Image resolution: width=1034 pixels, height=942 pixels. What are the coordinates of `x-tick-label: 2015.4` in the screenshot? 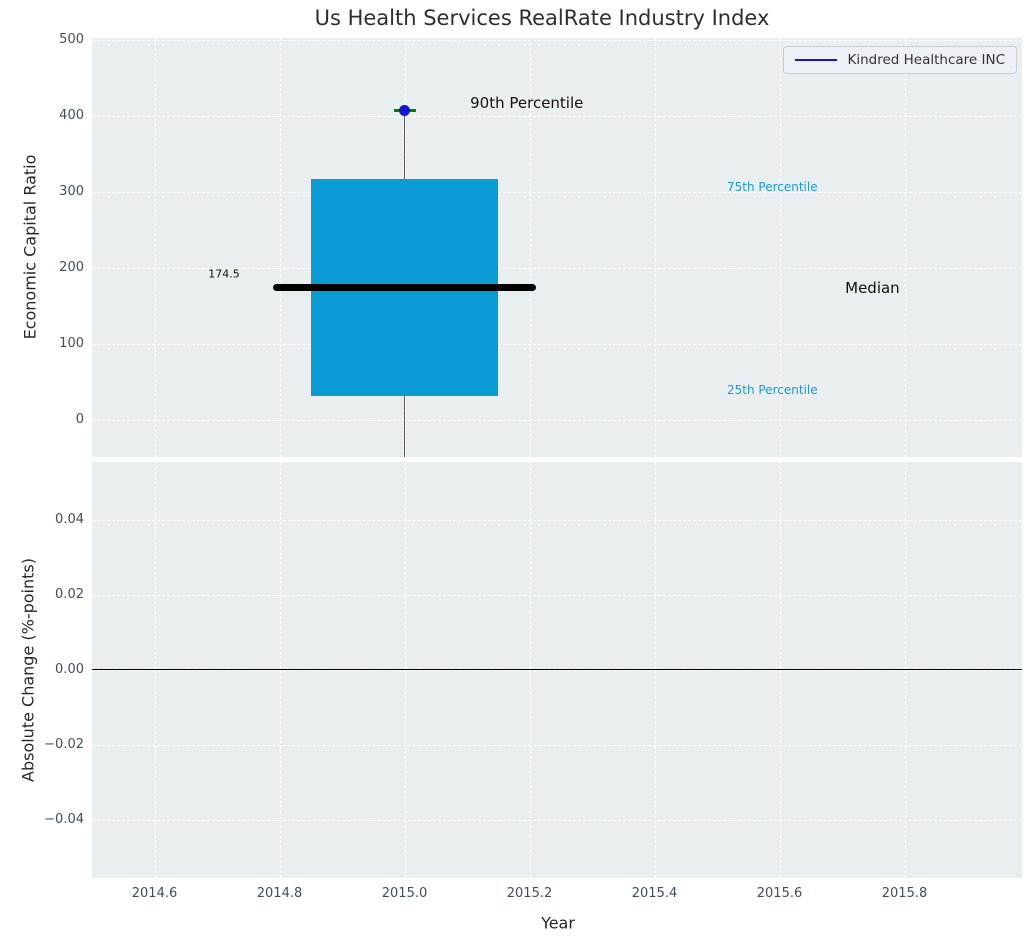 It's located at (654, 893).